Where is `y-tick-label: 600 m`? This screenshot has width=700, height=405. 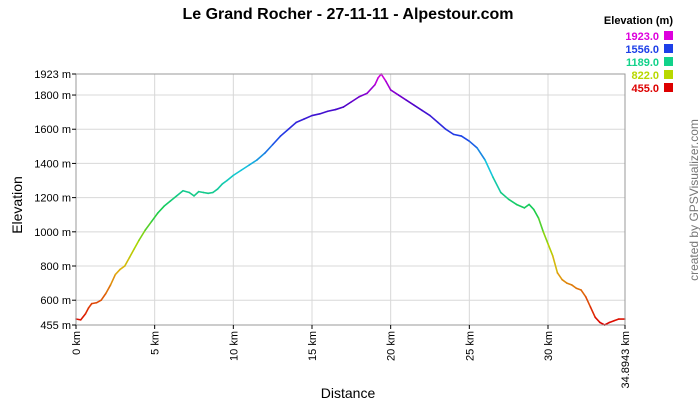 y-tick-label: 600 m is located at coordinates (55, 301).